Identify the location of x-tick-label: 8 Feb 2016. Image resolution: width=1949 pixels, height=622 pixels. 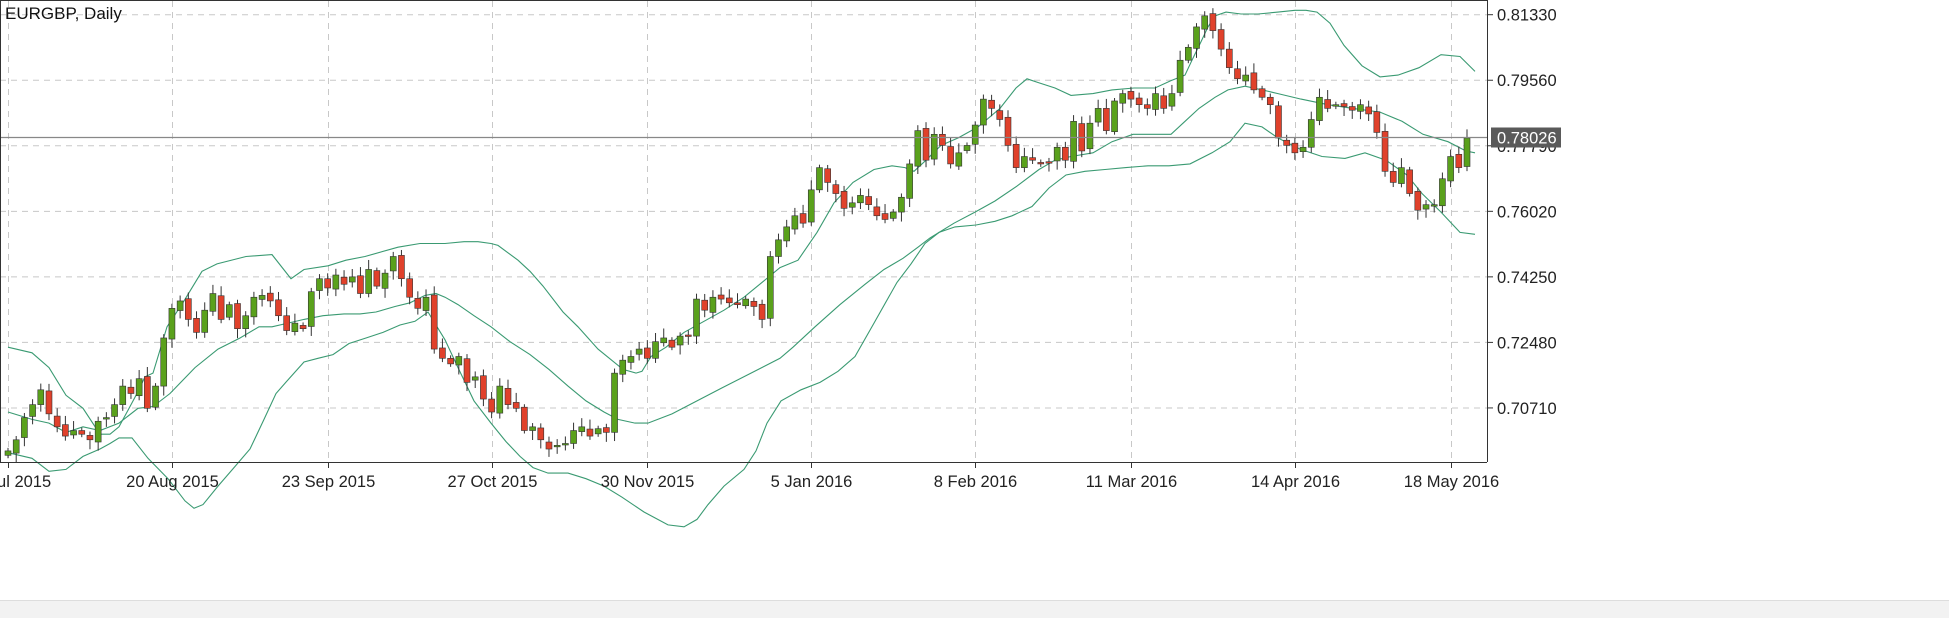
(975, 482).